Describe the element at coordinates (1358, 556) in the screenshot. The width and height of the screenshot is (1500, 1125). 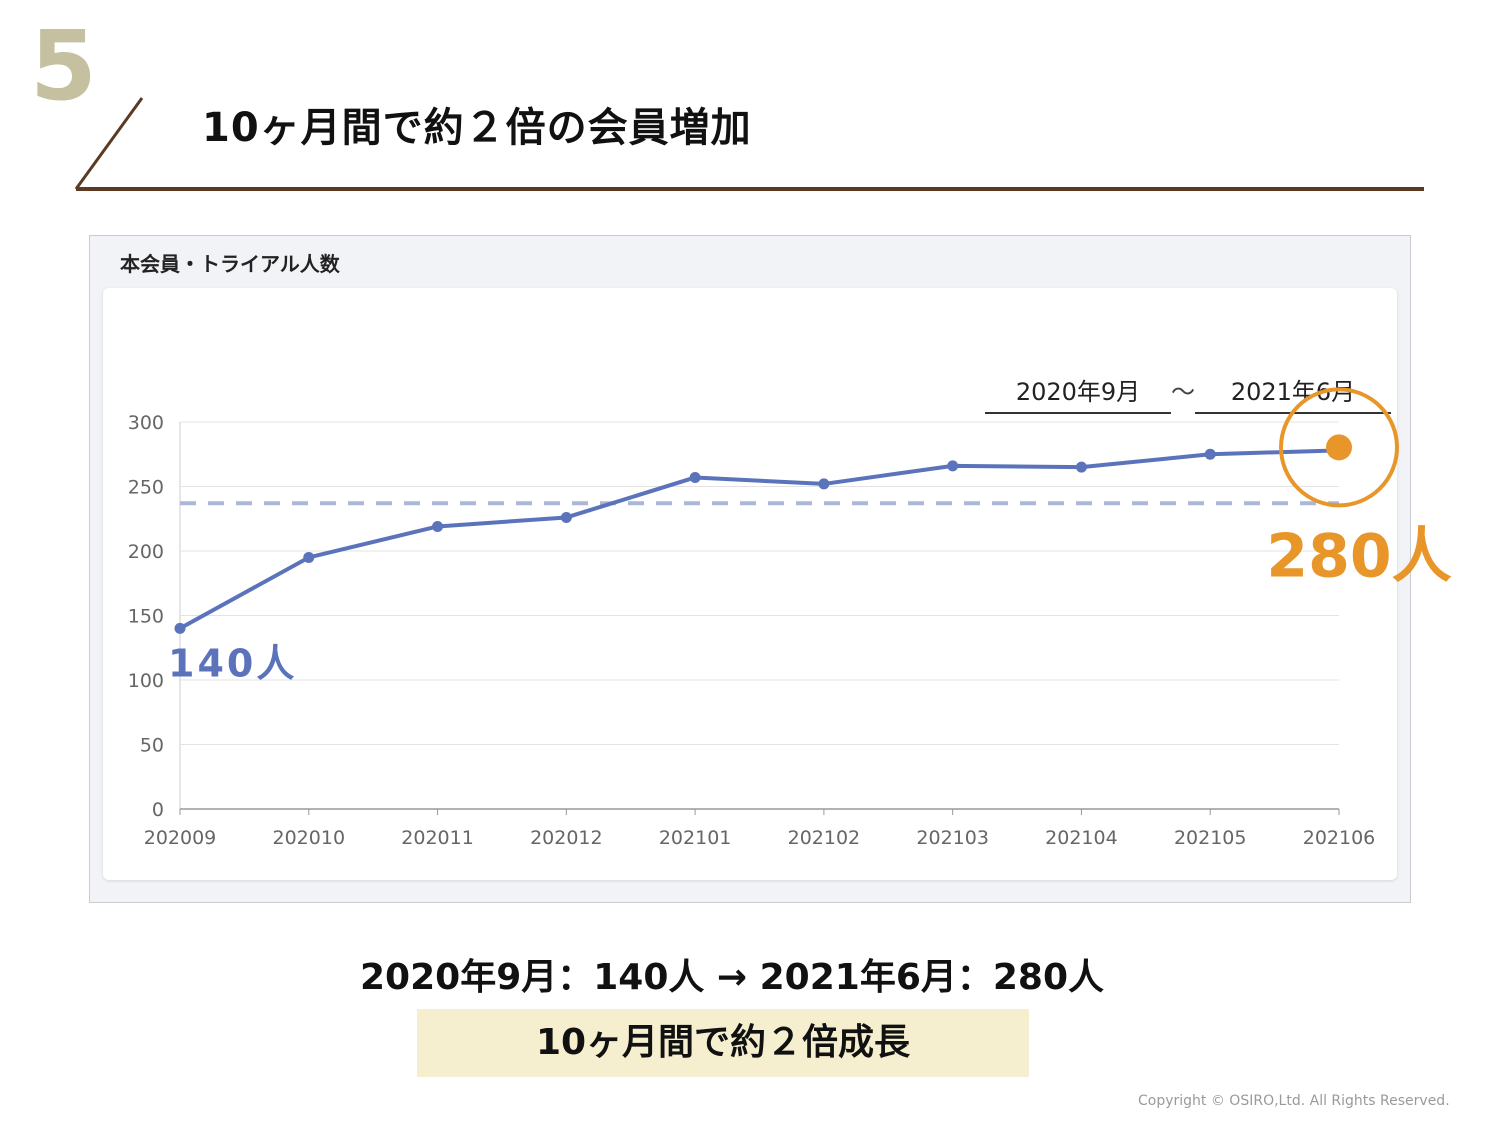
I see `end-annotation: 280人` at that location.